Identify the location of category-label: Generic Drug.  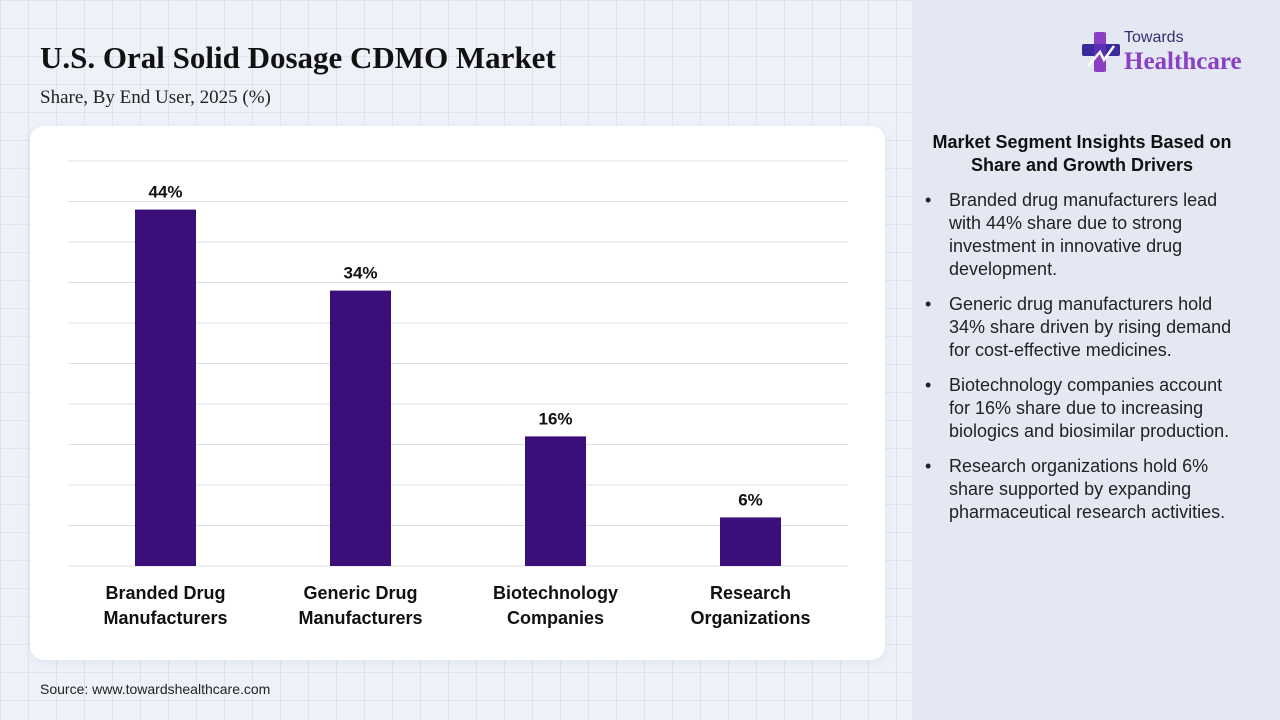
(360, 593).